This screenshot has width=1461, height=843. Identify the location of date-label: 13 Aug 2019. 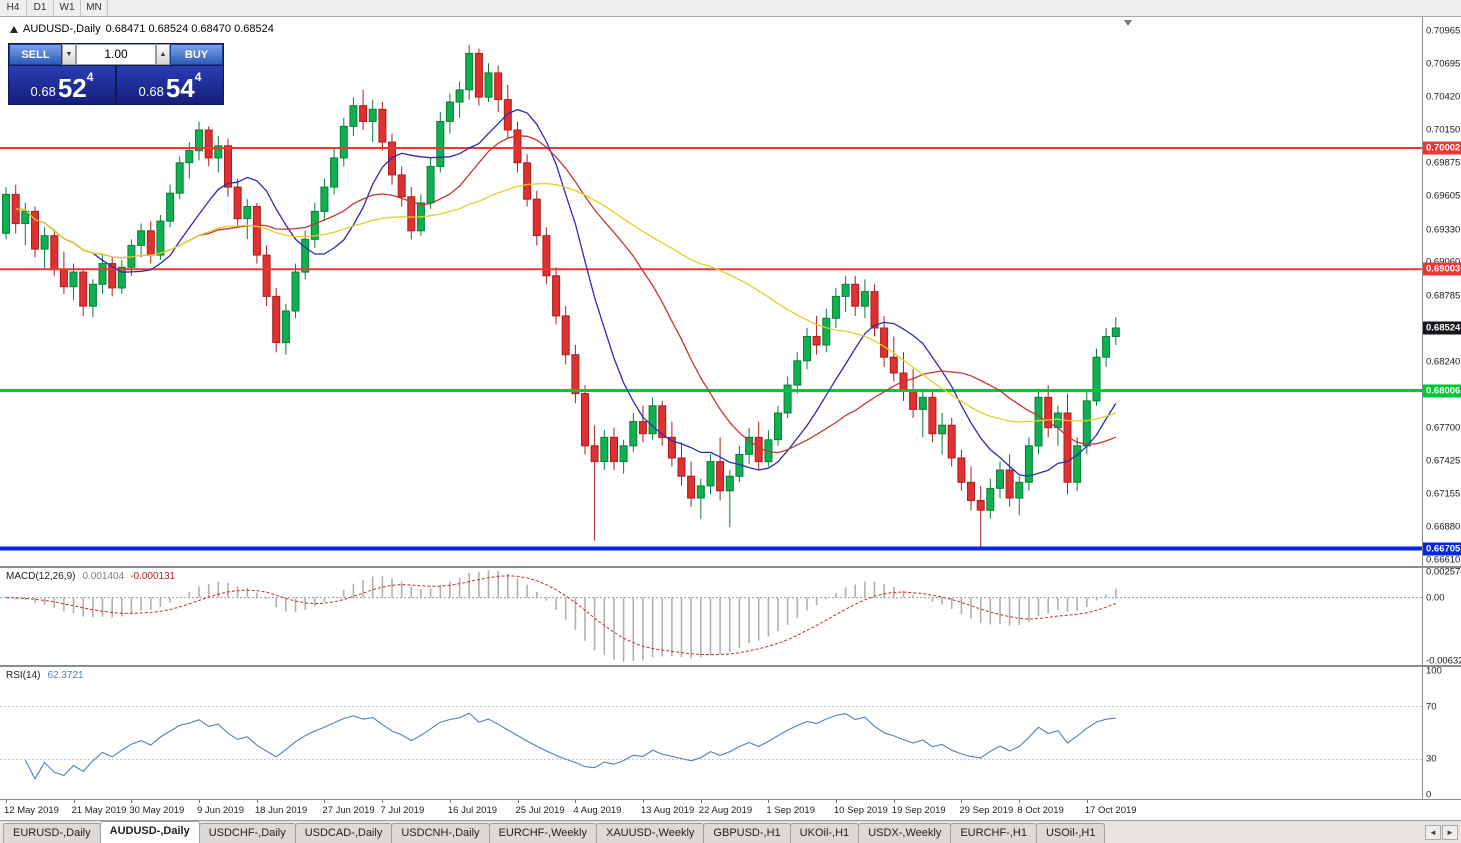
(667, 810).